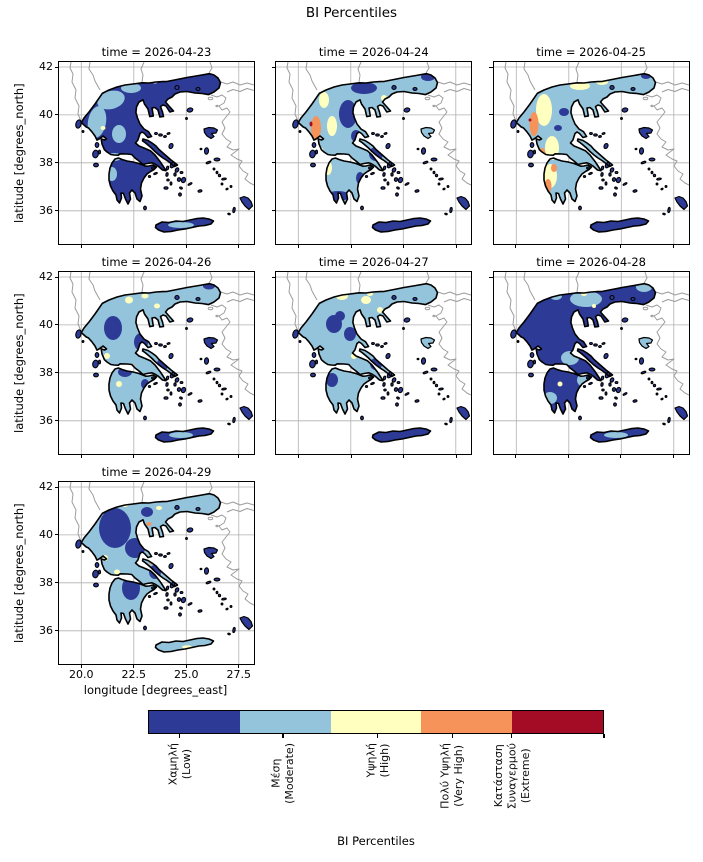 The height and width of the screenshot is (862, 703). What do you see at coordinates (186, 674) in the screenshot?
I see `x-tick-label: 25.0` at bounding box center [186, 674].